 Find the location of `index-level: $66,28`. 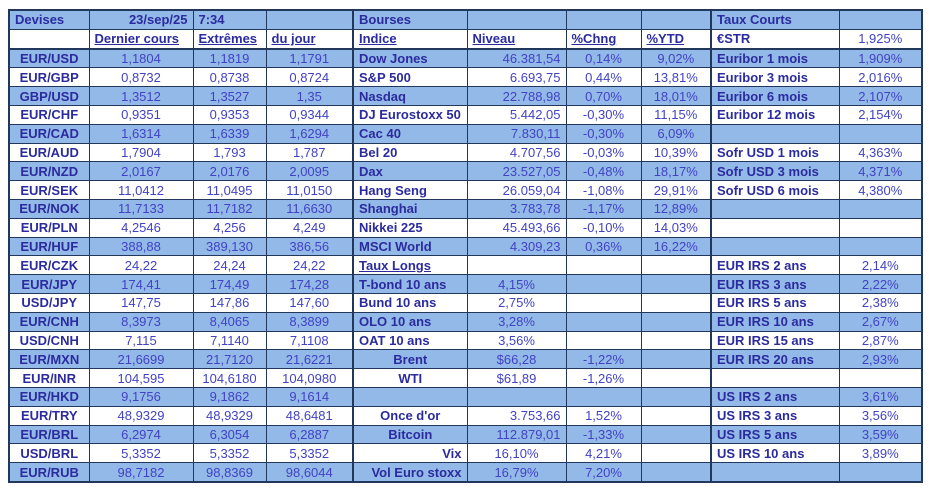

index-level: $66,28 is located at coordinates (516, 359).